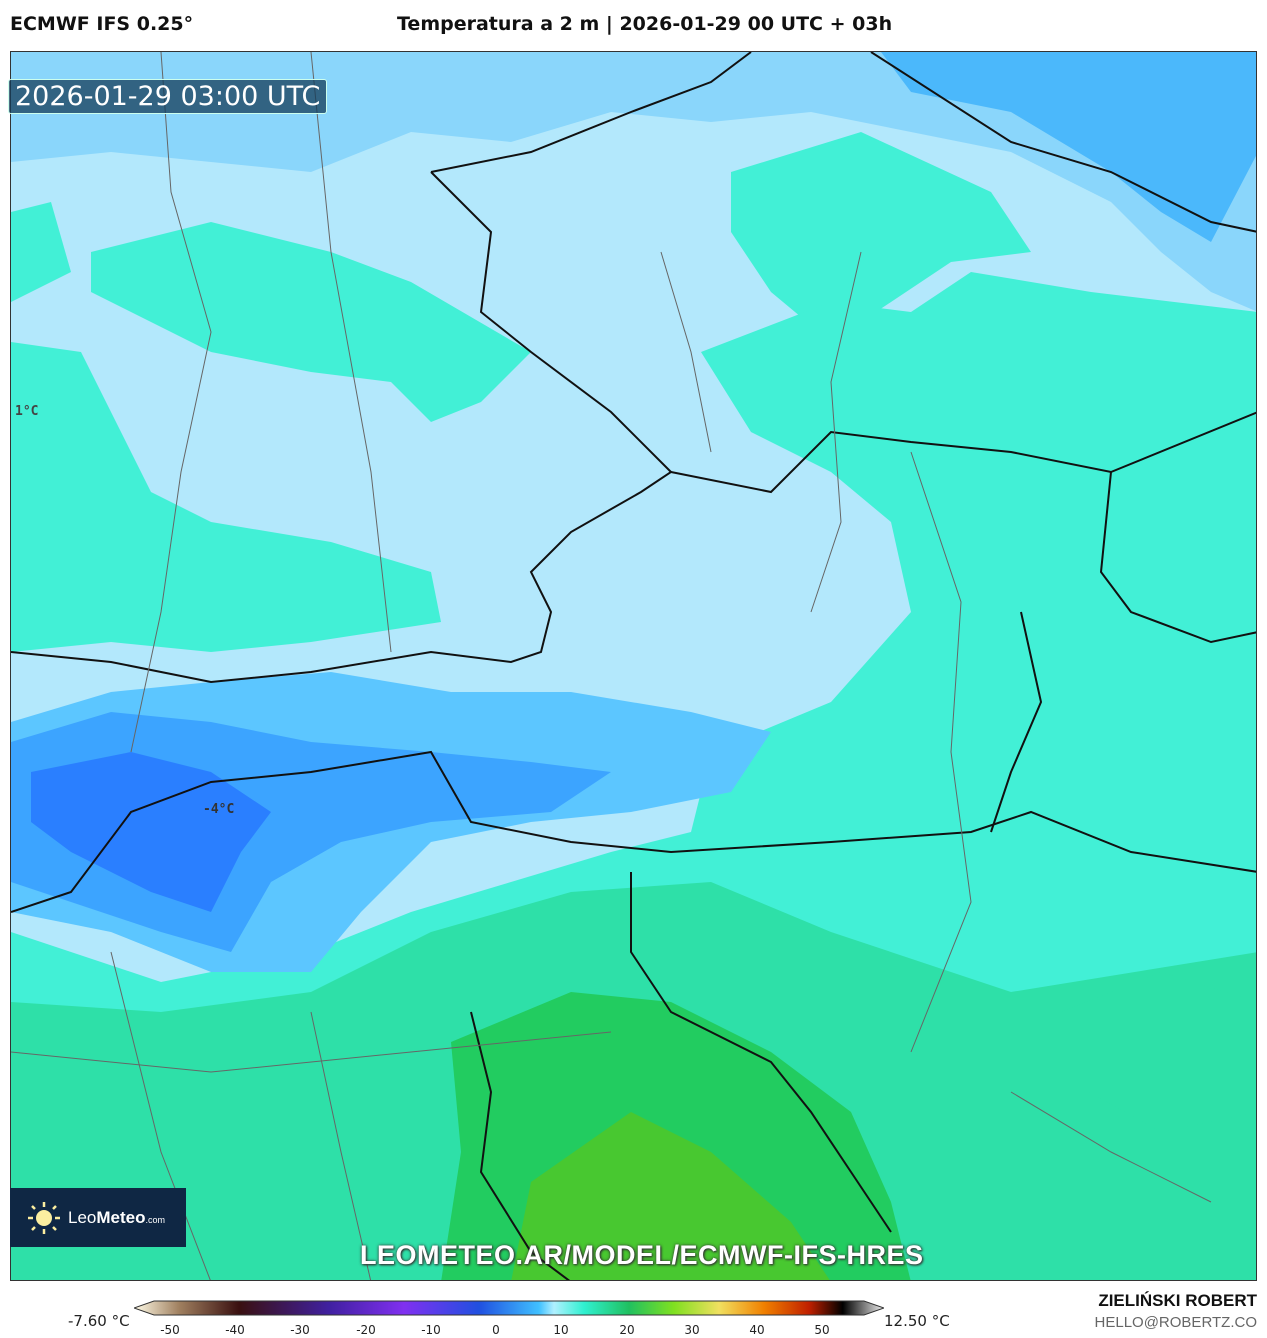 Image resolution: width=1267 pixels, height=1338 pixels. I want to click on watermark-url: LEOMETEO.AR/MODEL/ECMWF-IFS-HRES, so click(642, 1255).